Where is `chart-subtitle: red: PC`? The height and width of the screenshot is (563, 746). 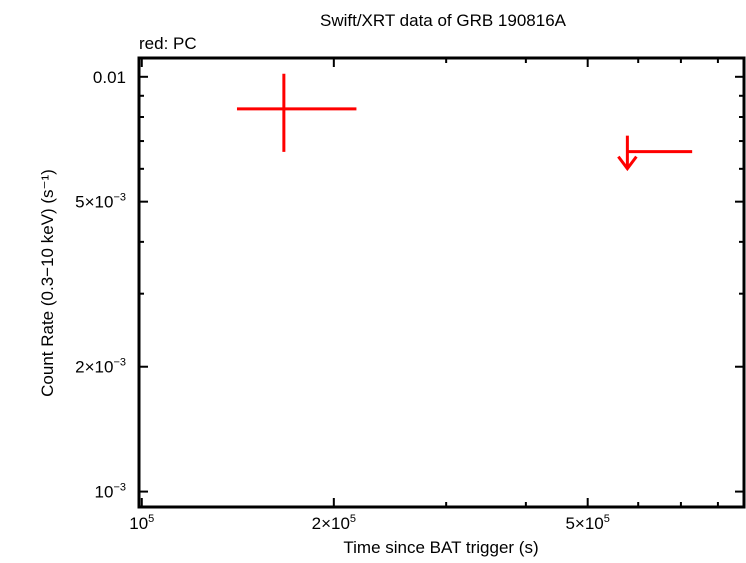
chart-subtitle: red: PC is located at coordinates (168, 43).